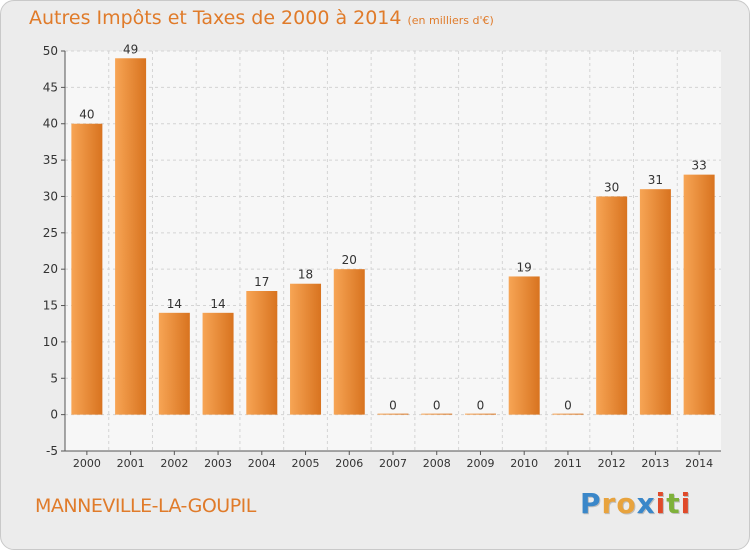 The width and height of the screenshot is (750, 550). What do you see at coordinates (673, 503) in the screenshot?
I see `logo-letter: t` at bounding box center [673, 503].